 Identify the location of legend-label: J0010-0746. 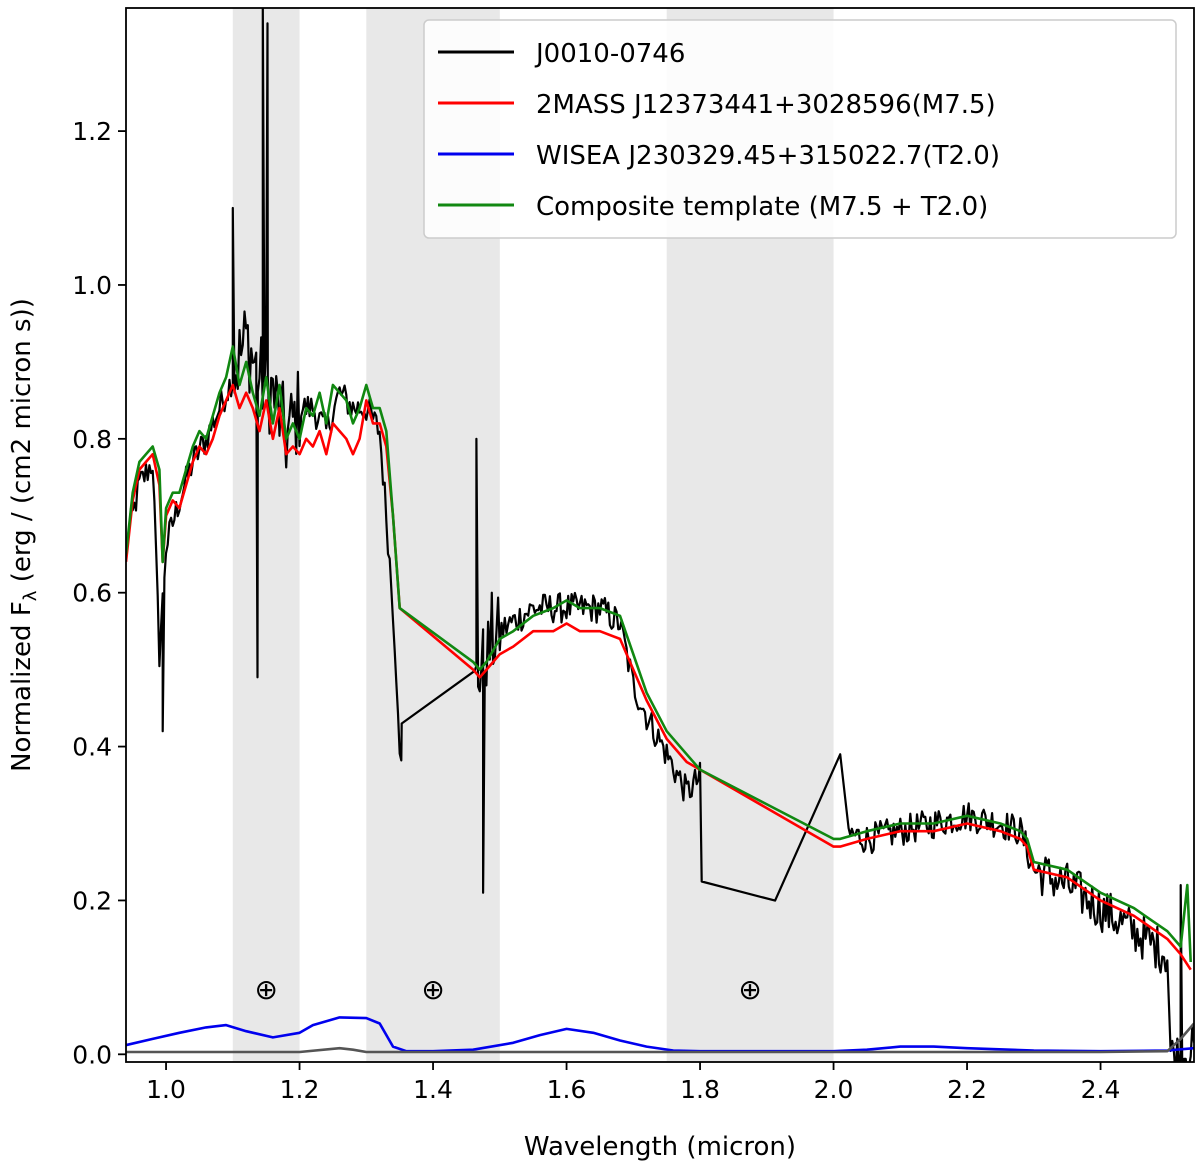
(609, 54).